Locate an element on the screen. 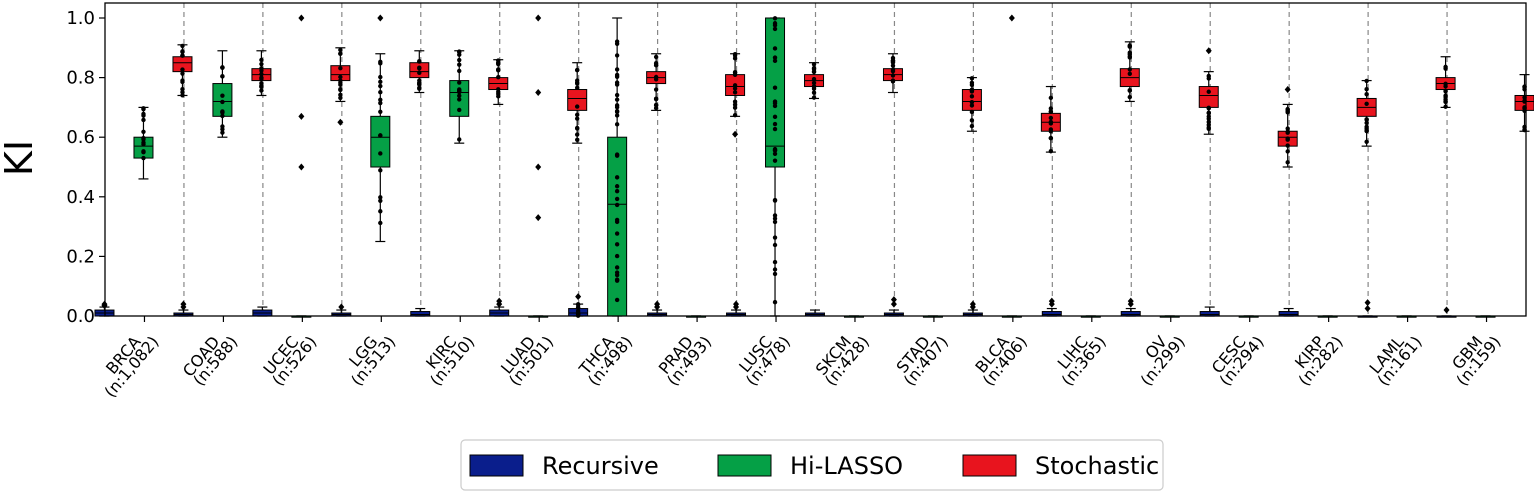 Image resolution: width=1534 pixels, height=494 pixels. box-kirp-stochastic is located at coordinates (1366, 112).